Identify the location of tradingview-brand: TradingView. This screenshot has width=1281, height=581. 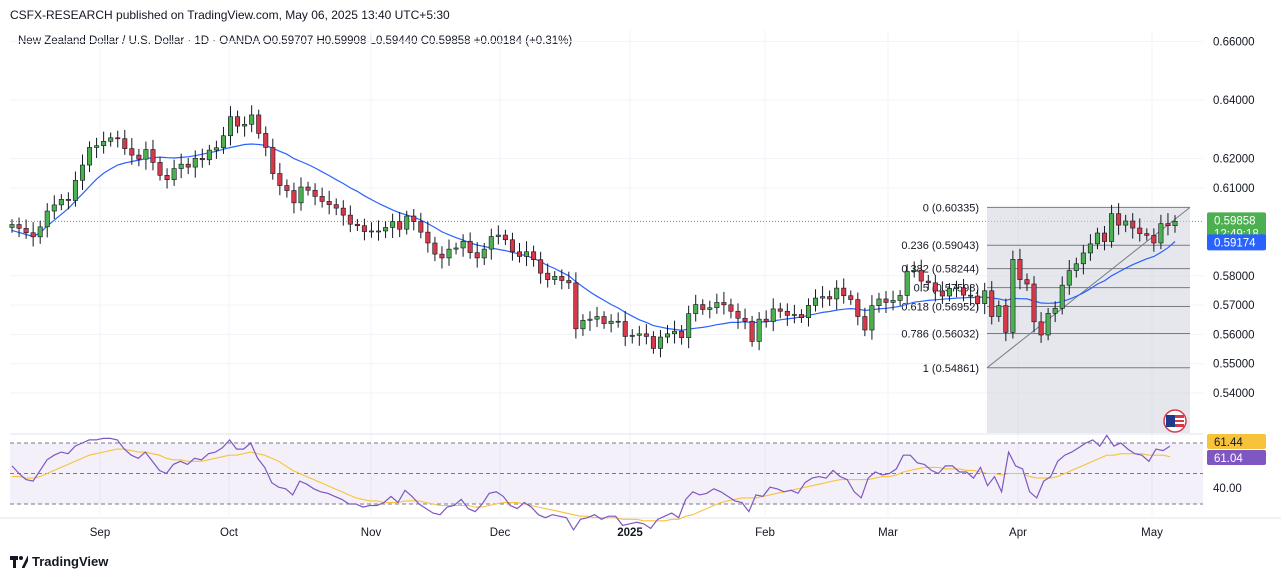
(59, 561).